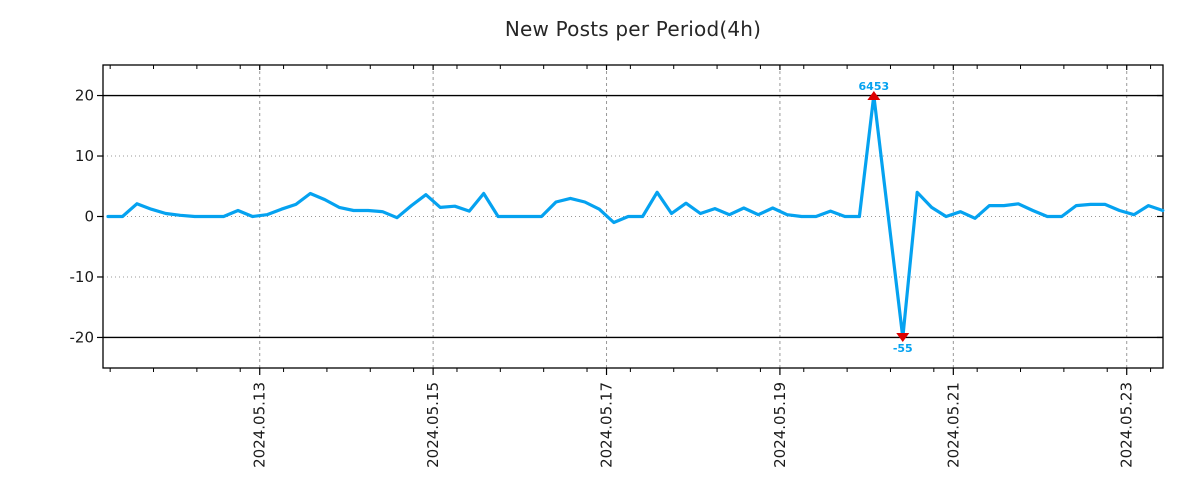 The image size is (1200, 500). What do you see at coordinates (433, 425) in the screenshot?
I see `x-tick-label: 2024.05.15` at bounding box center [433, 425].